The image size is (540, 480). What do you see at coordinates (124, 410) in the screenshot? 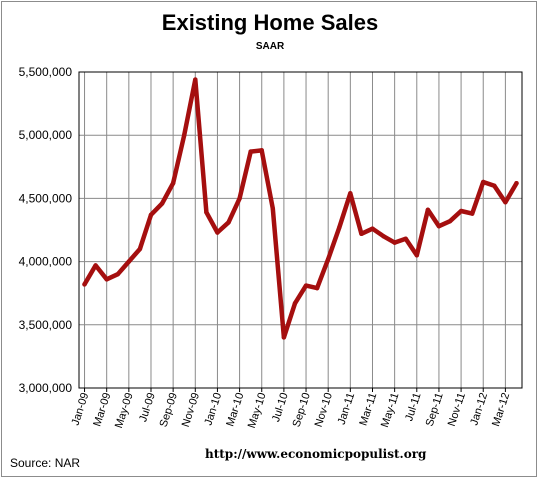
I see `x-tick-label: May-09` at bounding box center [124, 410].